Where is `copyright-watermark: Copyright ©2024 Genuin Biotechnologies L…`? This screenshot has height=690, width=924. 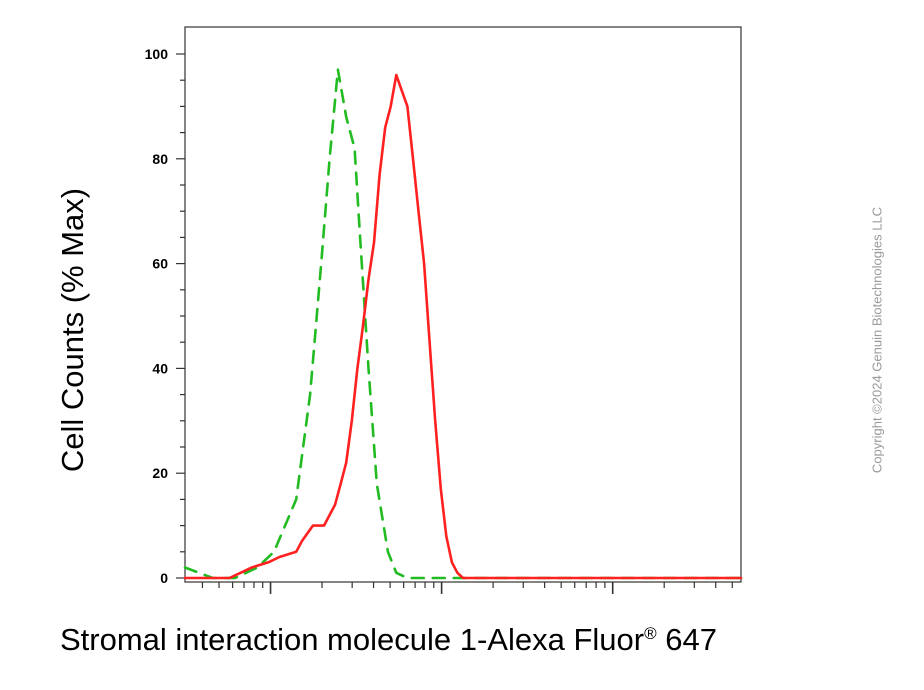 copyright-watermark: Copyright ©2024 Genuin Biotechnologies L… is located at coordinates (877, 340).